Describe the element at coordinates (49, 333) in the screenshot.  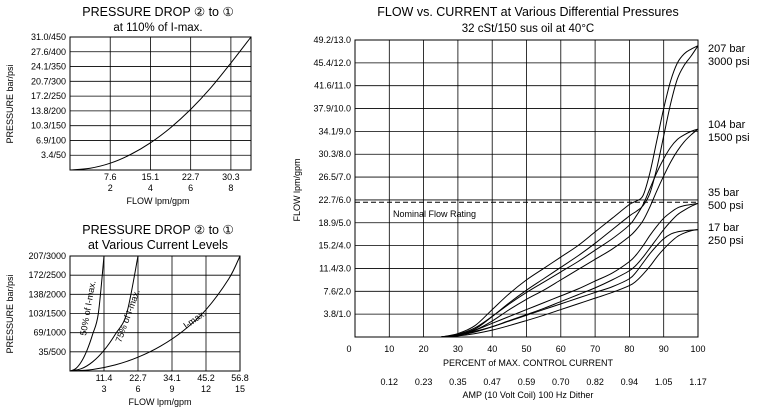
I see `chart2-y-tick-label: 69/1000` at that location.